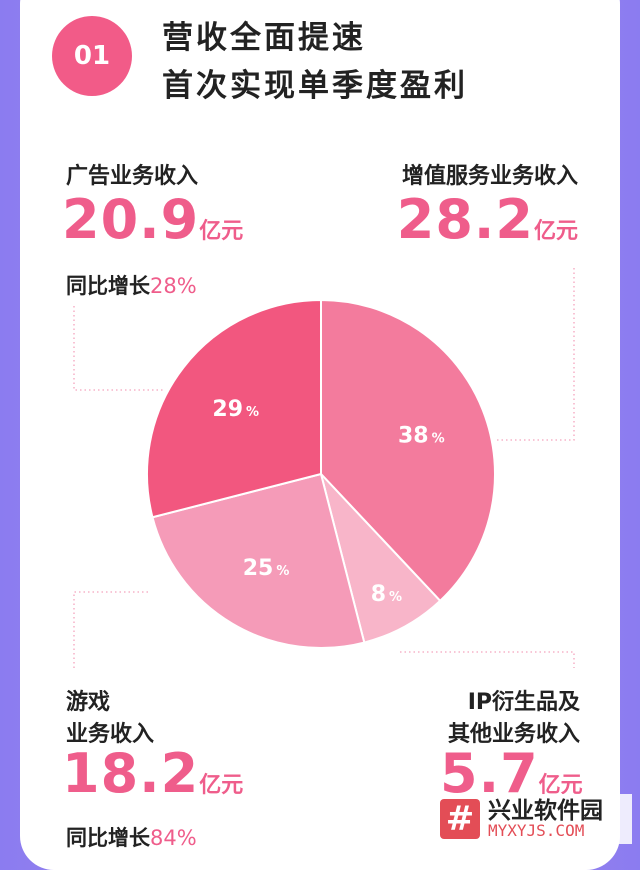 This screenshot has height=870, width=640. Describe the element at coordinates (460, 819) in the screenshot. I see `watermark-logo-icon: #` at that location.